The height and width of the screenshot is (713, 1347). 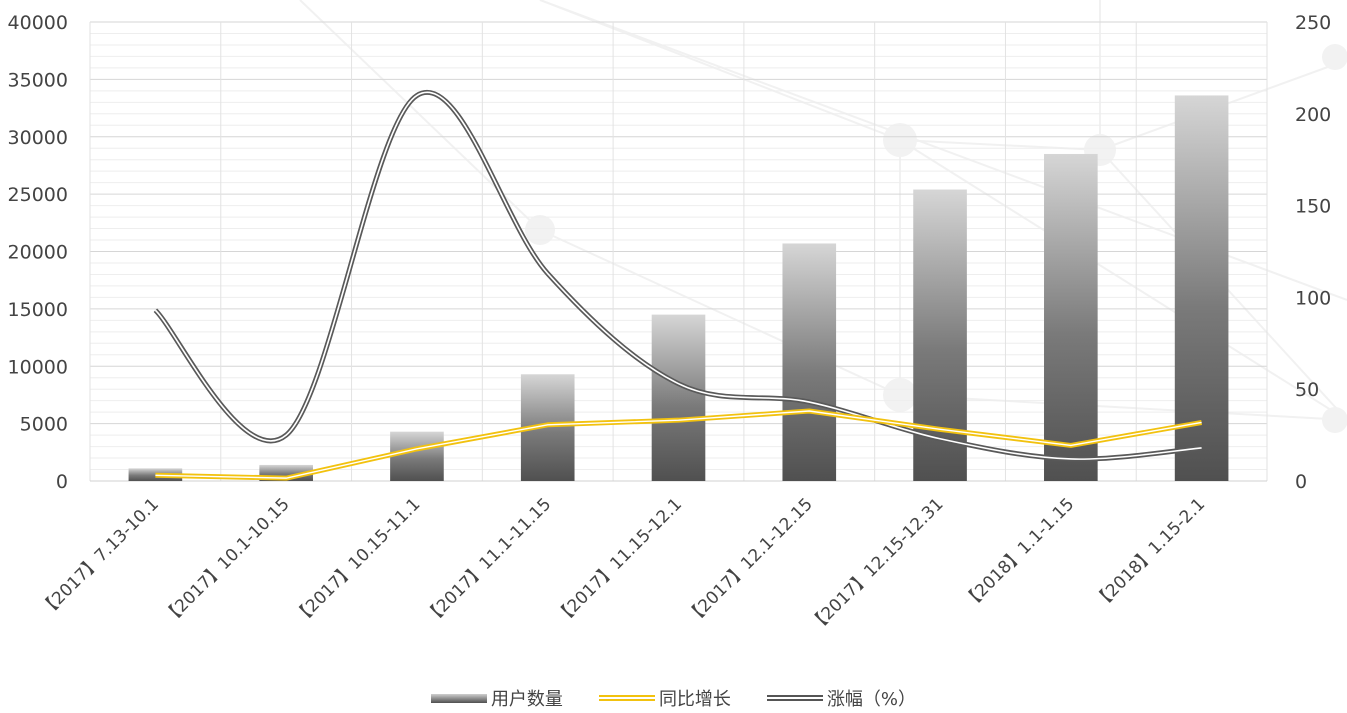 What do you see at coordinates (877, 565) in the screenshot?
I see `x-axis-tick-label: 【2017】12.15-12.31` at bounding box center [877, 565].